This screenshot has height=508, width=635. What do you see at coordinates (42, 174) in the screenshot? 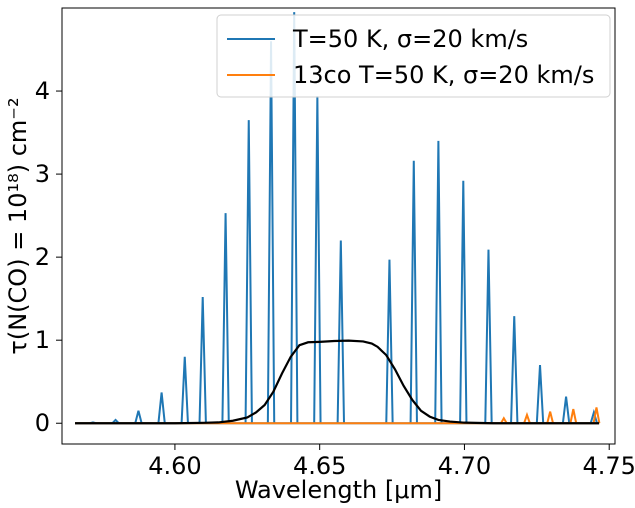
I see `y-tick-label-3: 3` at bounding box center [42, 174].